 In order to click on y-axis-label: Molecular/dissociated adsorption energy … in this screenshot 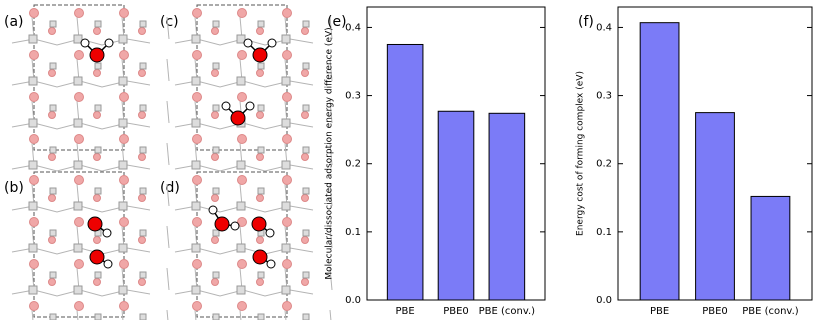, I will do `click(330, 153)`.